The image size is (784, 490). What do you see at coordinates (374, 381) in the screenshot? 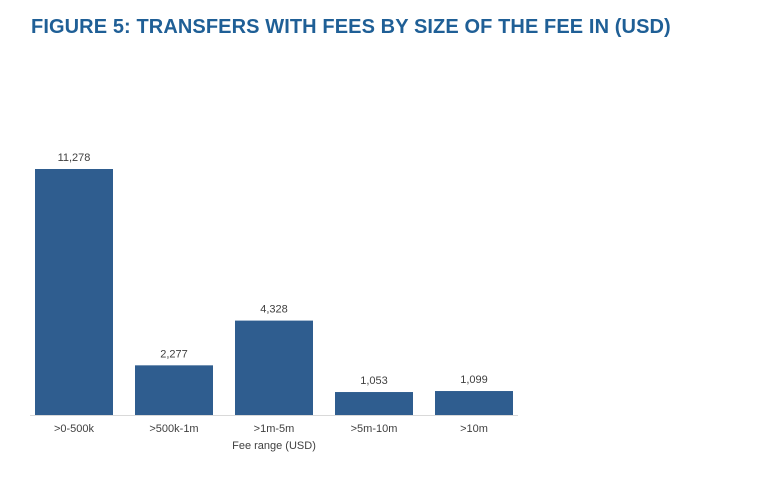
I see `bar-value-label: 1,053` at bounding box center [374, 381].